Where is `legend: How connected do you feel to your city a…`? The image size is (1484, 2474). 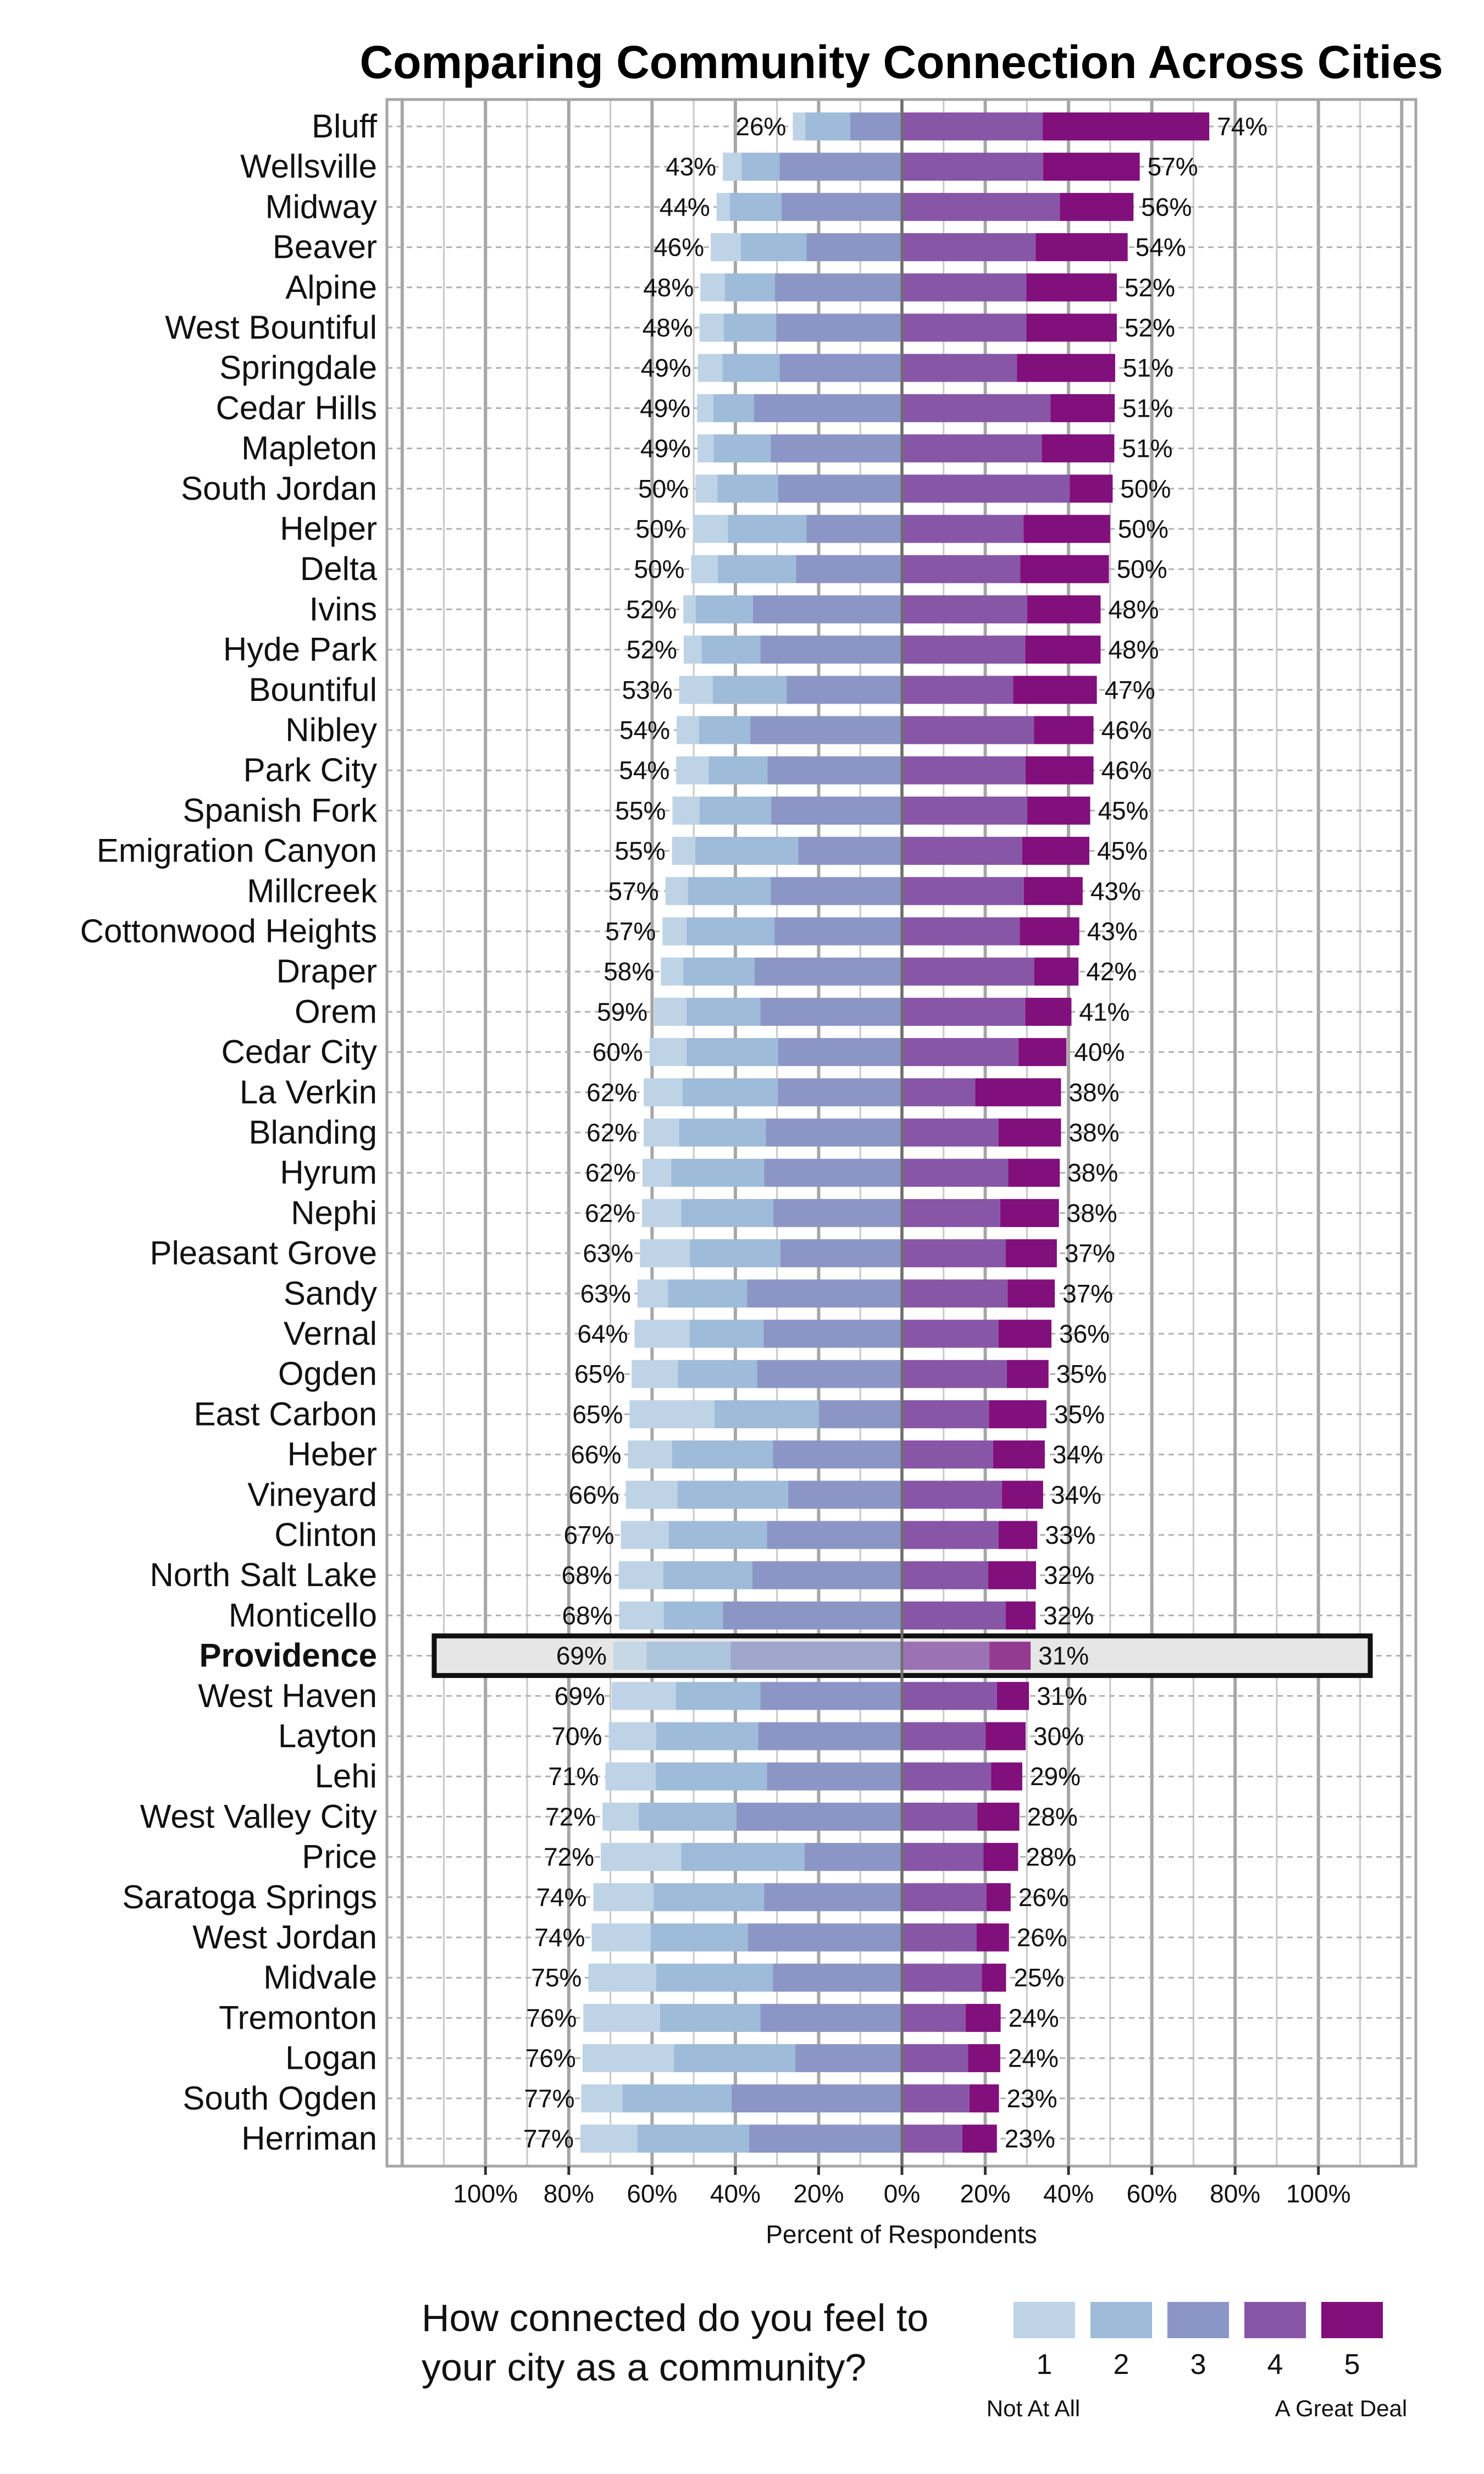 legend: How connected do you feel to your city a… is located at coordinates (914, 2359).